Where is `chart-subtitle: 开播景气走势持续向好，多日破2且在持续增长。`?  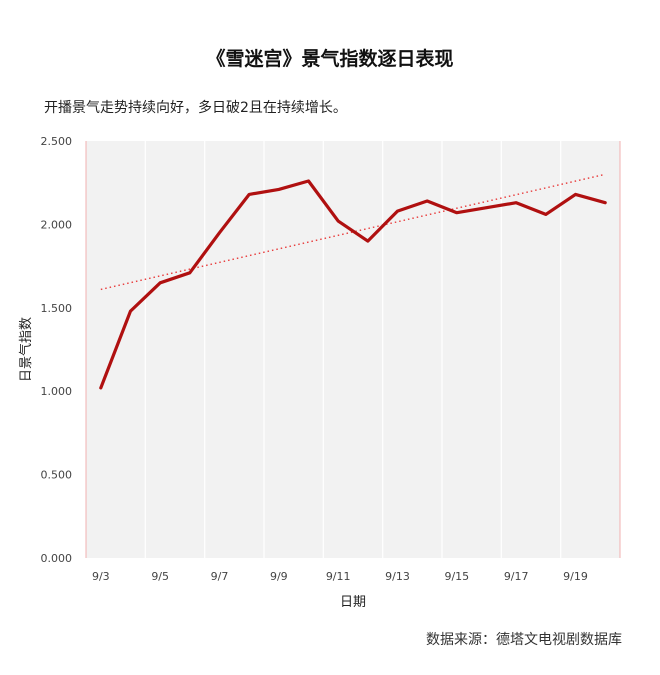 chart-subtitle: 开播景气走势持续向好，多日破2且在持续增长。 is located at coordinates (195, 108).